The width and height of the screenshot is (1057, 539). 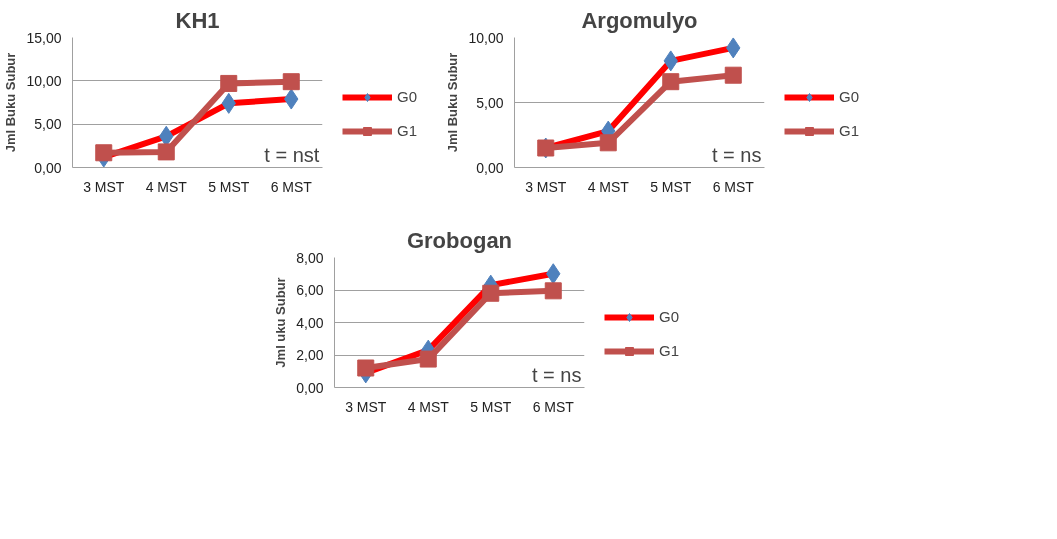 I want to click on y-axis-title: Jml uku Subur, so click(x=281, y=322).